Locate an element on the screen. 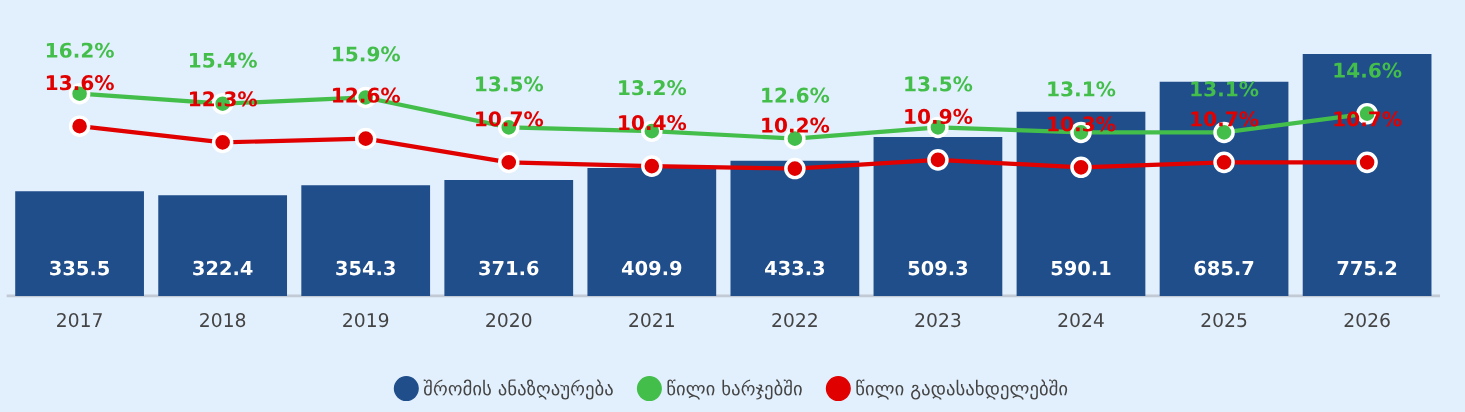 The width and height of the screenshot is (1465, 412). x-tick-label: 2026 is located at coordinates (1367, 320).